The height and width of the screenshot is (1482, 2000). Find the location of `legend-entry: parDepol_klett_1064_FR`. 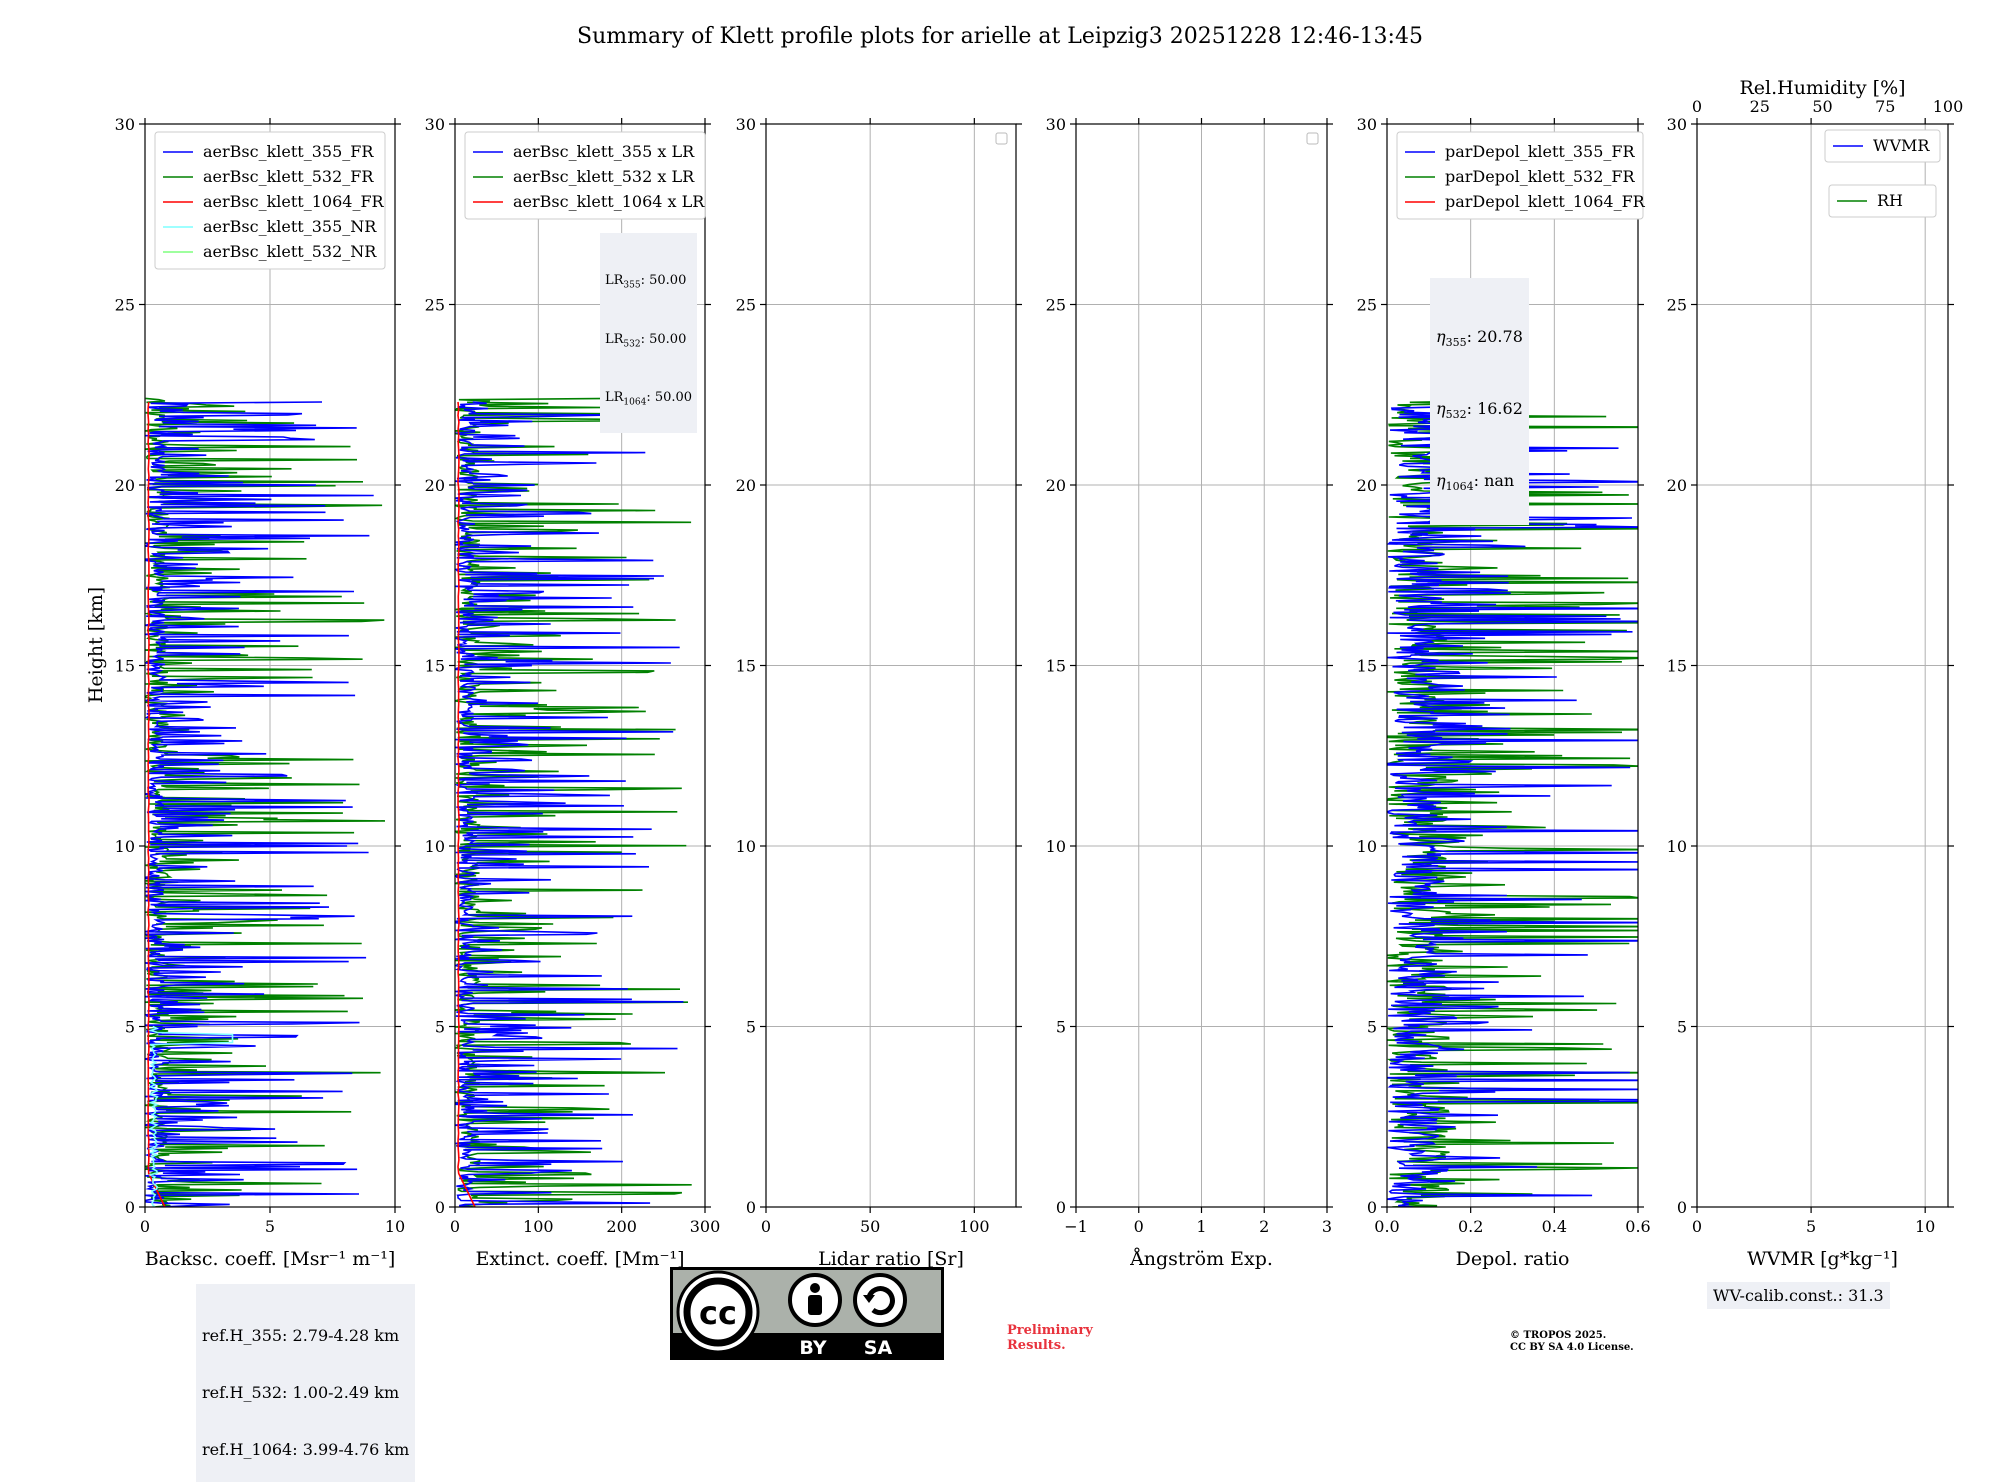

legend-entry: parDepol_klett_1064_FR is located at coordinates (1545, 201).